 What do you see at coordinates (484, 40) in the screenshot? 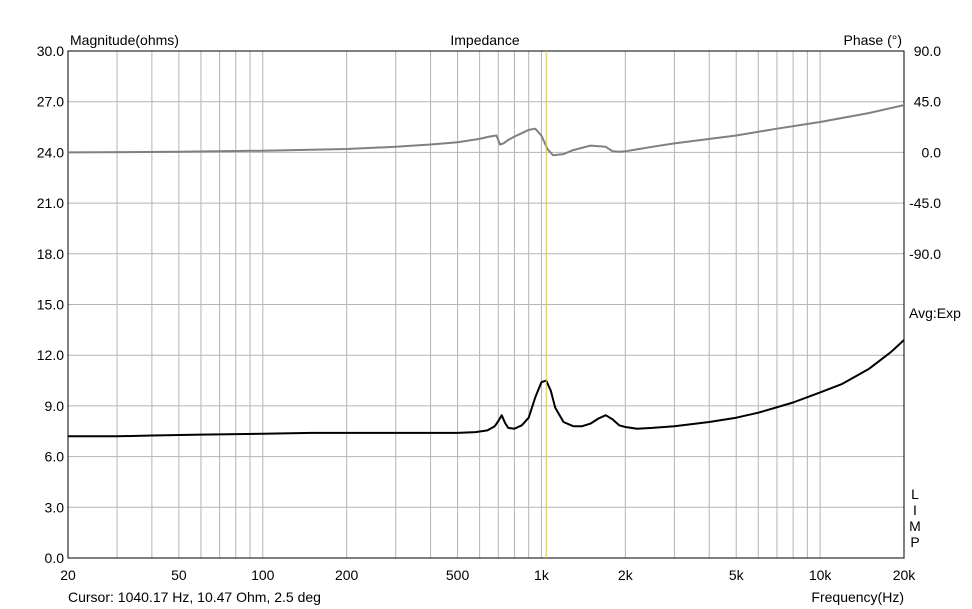
I see `chart-title: Impedance` at bounding box center [484, 40].